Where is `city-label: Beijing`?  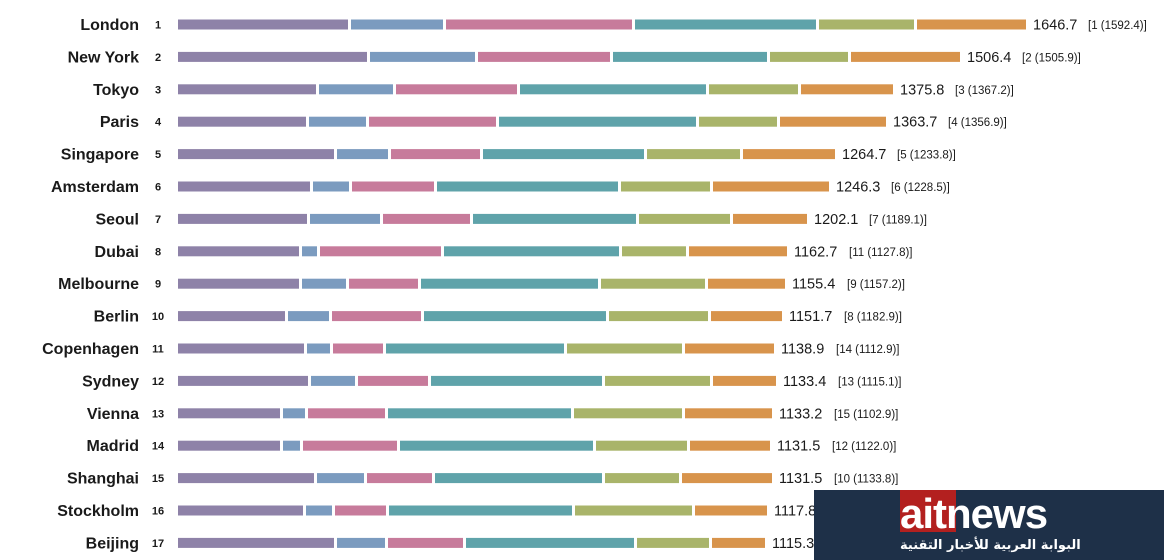 city-label: Beijing is located at coordinates (112, 543).